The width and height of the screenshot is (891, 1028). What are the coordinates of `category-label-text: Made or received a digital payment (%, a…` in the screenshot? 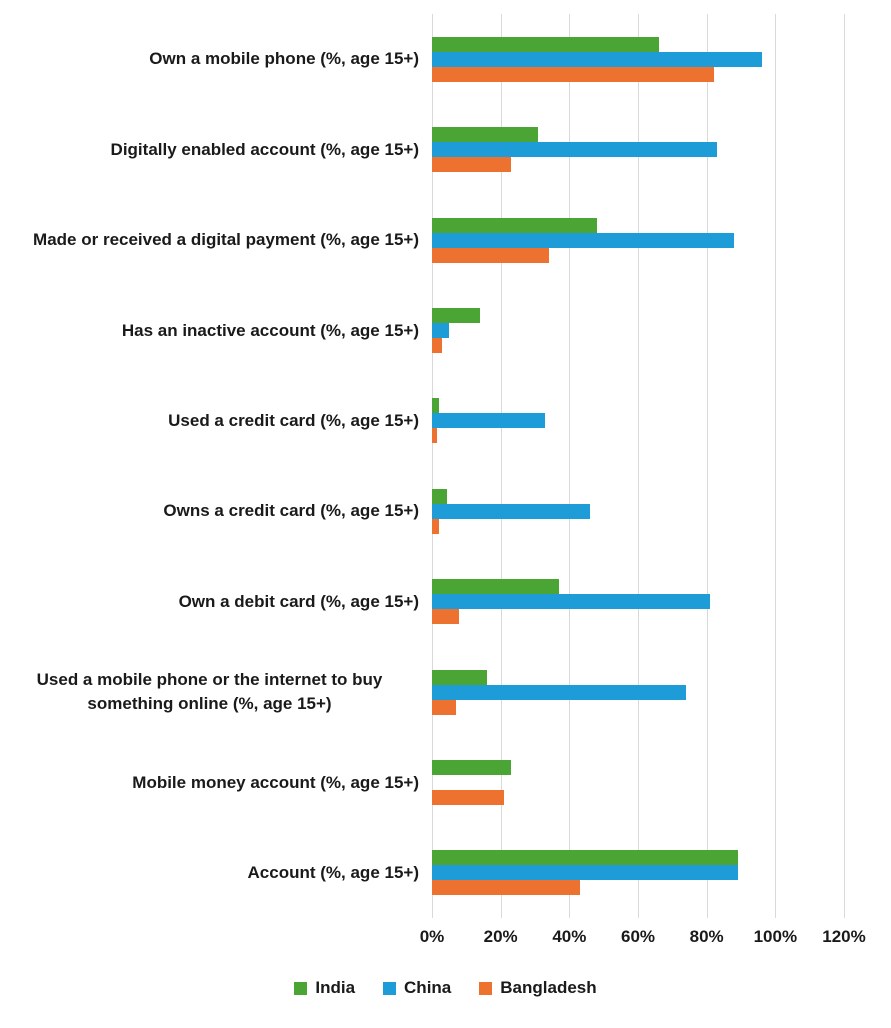 It's located at (226, 240).